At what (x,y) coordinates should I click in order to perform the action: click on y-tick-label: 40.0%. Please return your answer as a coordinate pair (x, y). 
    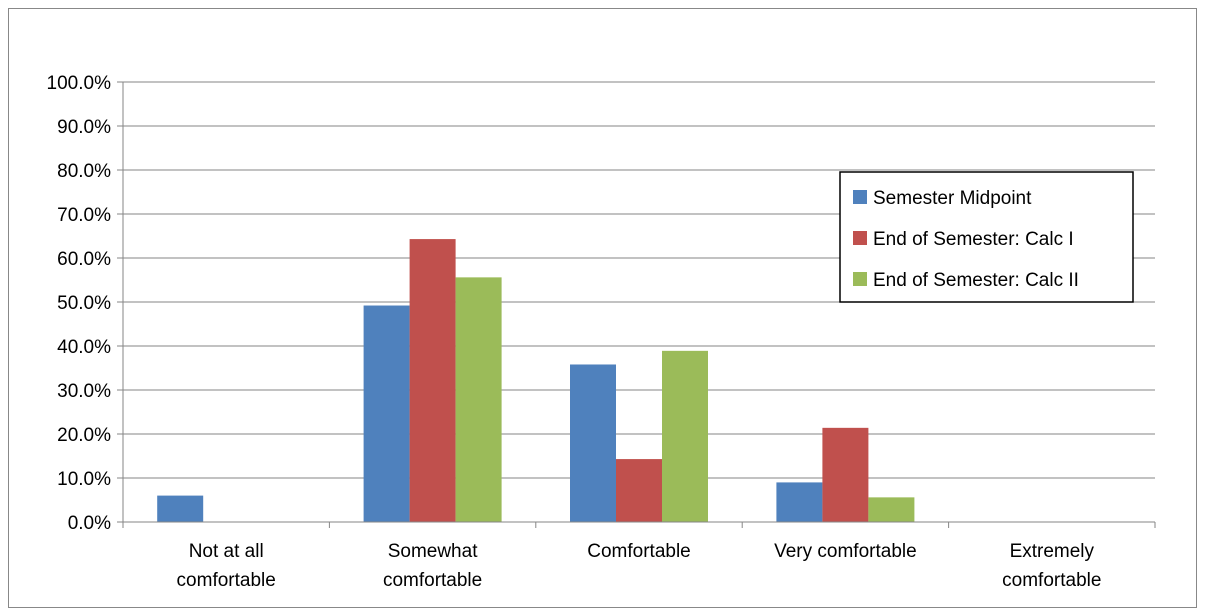
    Looking at the image, I should click on (84, 347).